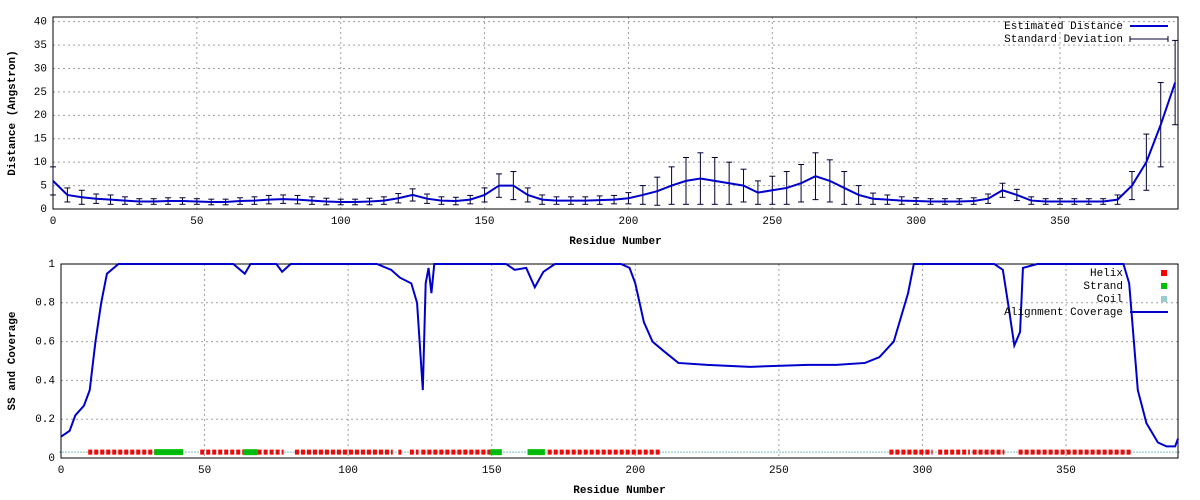 Image resolution: width=1200 pixels, height=500 pixels. I want to click on legend-label: Coil, so click(1110, 300).